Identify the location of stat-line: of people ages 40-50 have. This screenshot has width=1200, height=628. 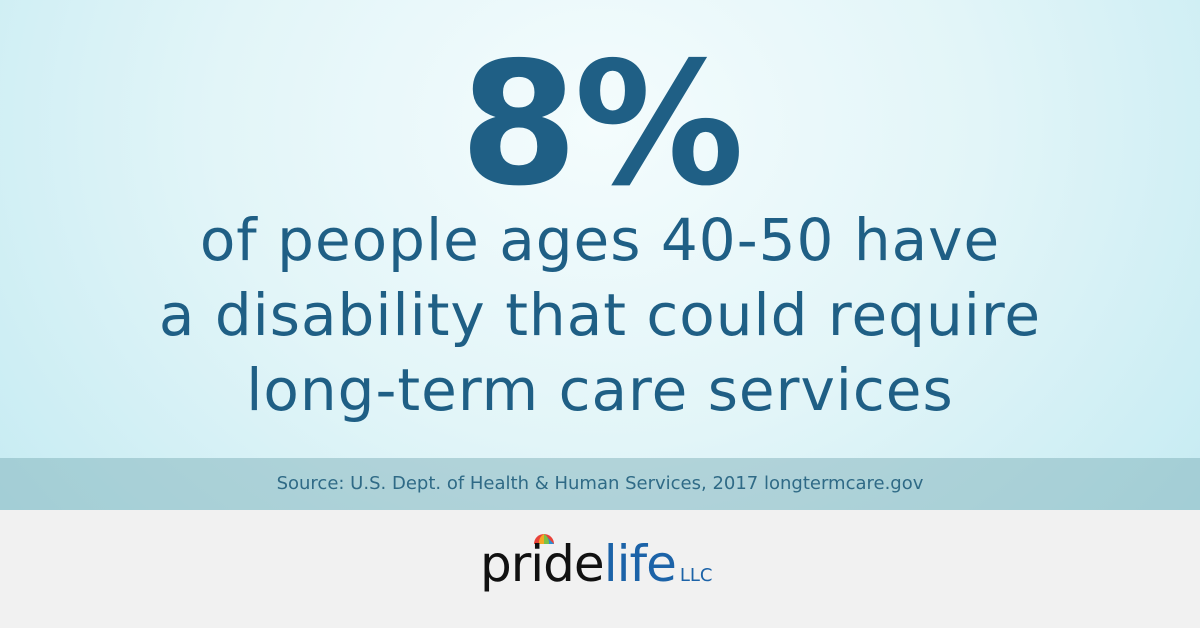
(600, 240).